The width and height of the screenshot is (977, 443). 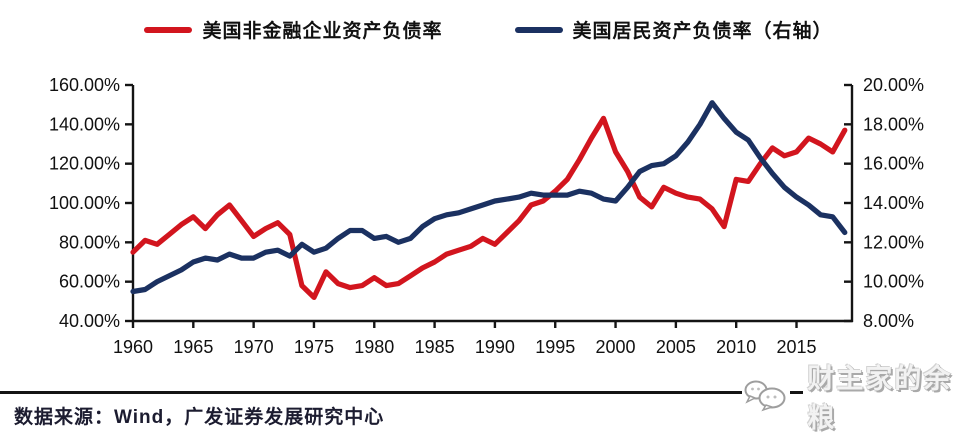 I want to click on y-right-tick-label: 14.00%, so click(x=893, y=203).